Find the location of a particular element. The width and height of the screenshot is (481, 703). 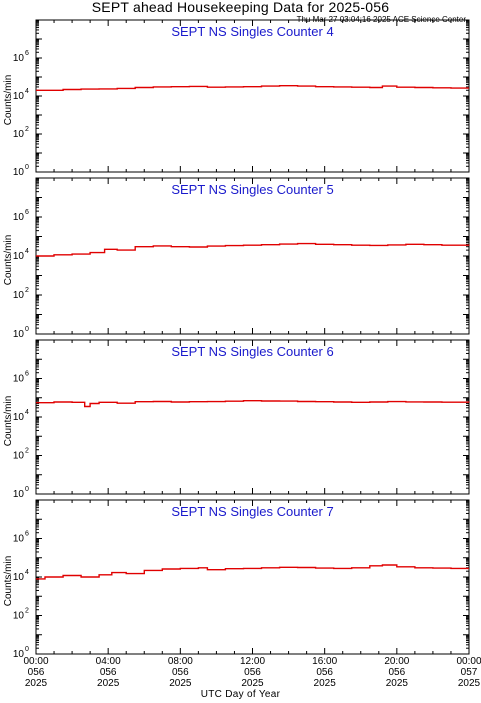

x-axis-label: UTC Day of Year is located at coordinates (240, 694).